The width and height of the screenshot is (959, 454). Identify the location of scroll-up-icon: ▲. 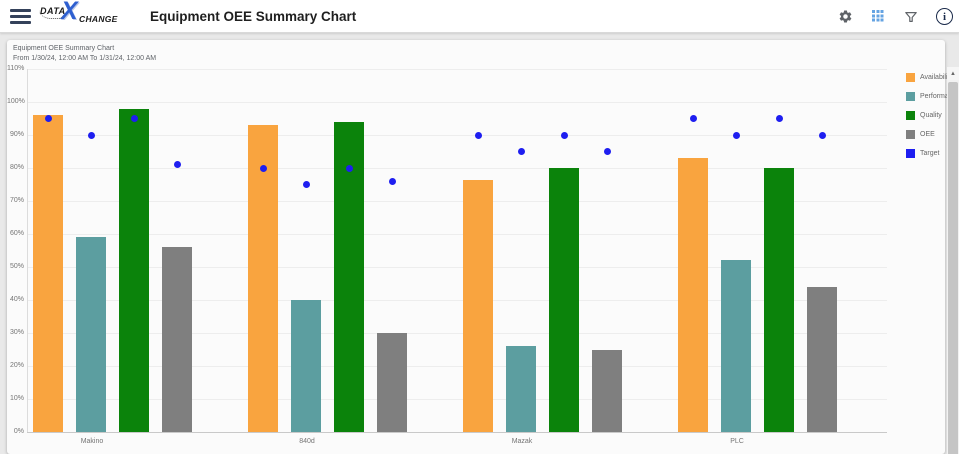
(953, 73).